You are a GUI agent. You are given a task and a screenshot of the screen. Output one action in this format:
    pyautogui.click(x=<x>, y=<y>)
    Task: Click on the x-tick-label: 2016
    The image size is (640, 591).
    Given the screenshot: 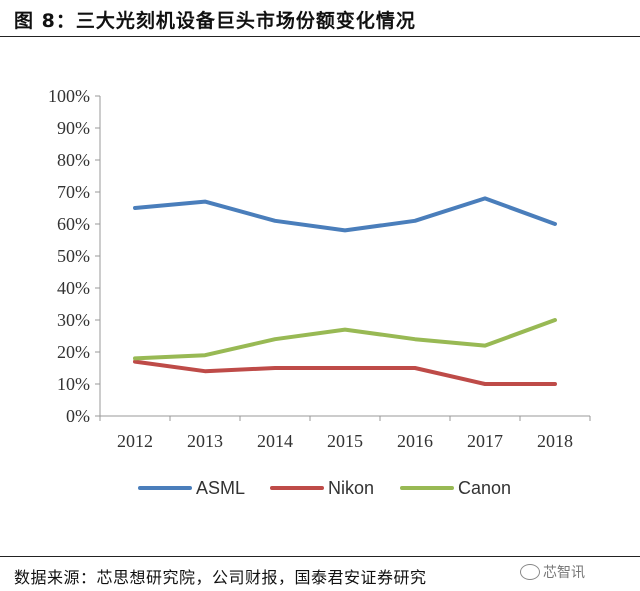 What is the action you would take?
    pyautogui.click(x=415, y=441)
    